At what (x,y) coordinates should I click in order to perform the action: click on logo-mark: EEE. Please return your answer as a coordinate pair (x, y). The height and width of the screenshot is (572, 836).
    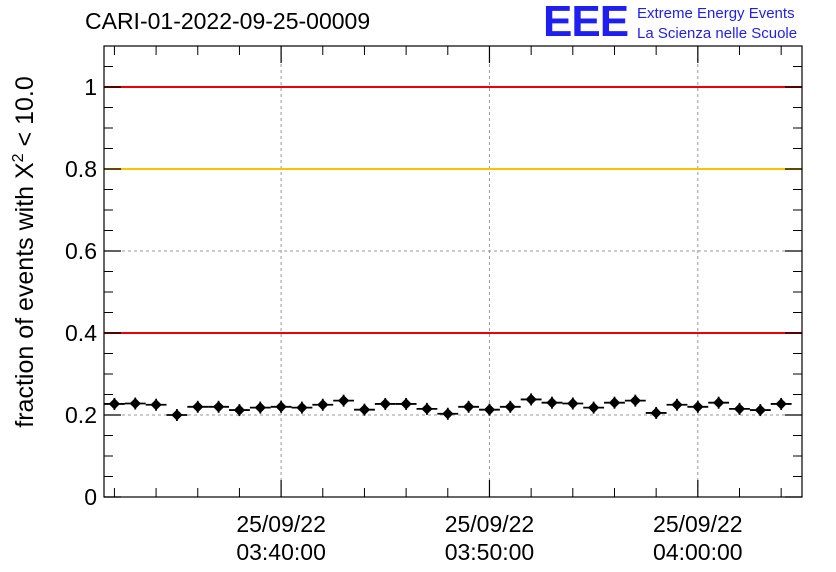
    Looking at the image, I should click on (586, 23).